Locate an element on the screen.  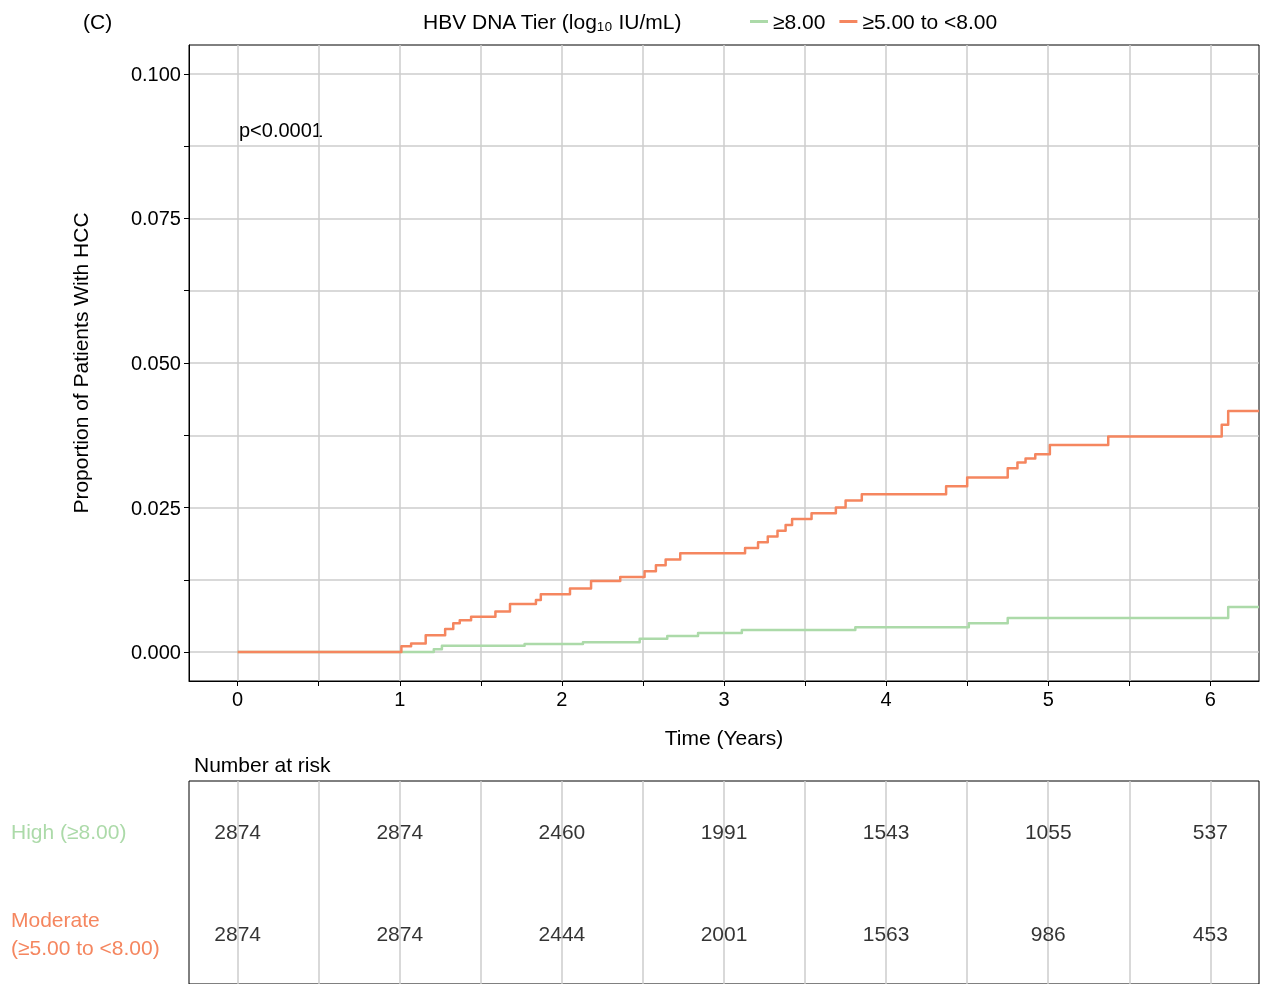
data-label: 2460 is located at coordinates (562, 832).